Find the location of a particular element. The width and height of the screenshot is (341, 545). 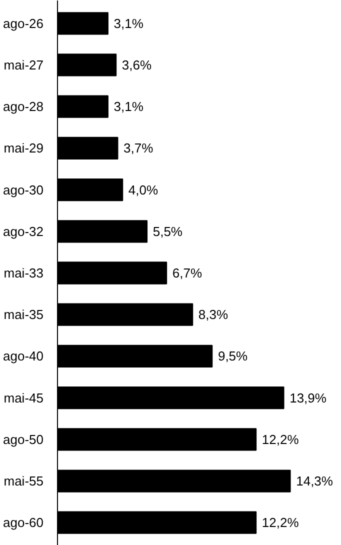

data-label: 8,3% is located at coordinates (213, 314).